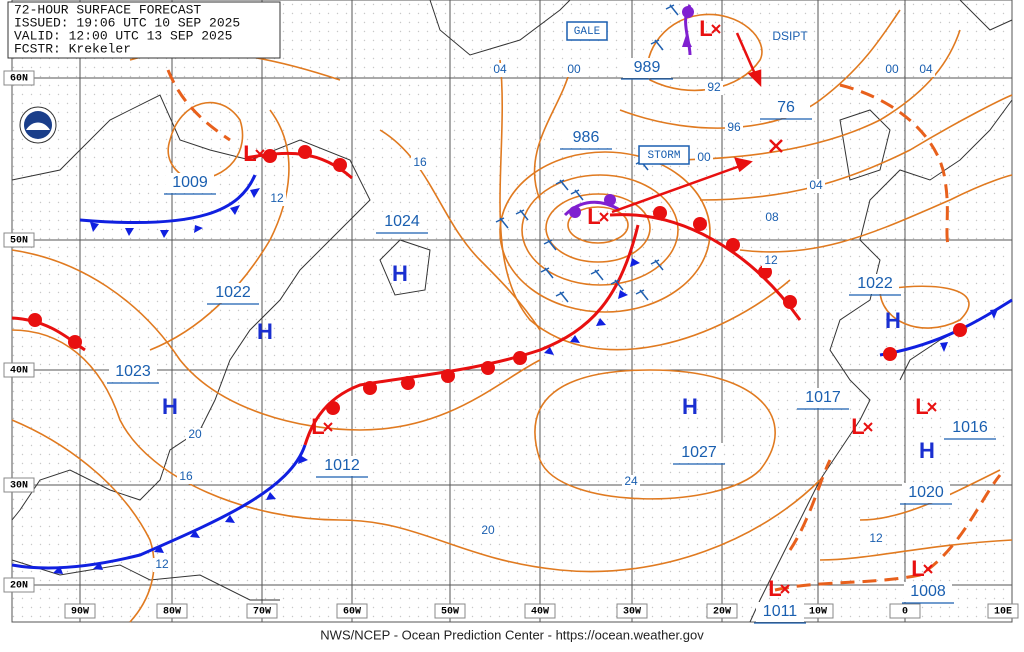 This screenshot has width=1024, height=652. Describe the element at coordinates (587, 32) in the screenshot. I see `warning-label: GALE` at that location.